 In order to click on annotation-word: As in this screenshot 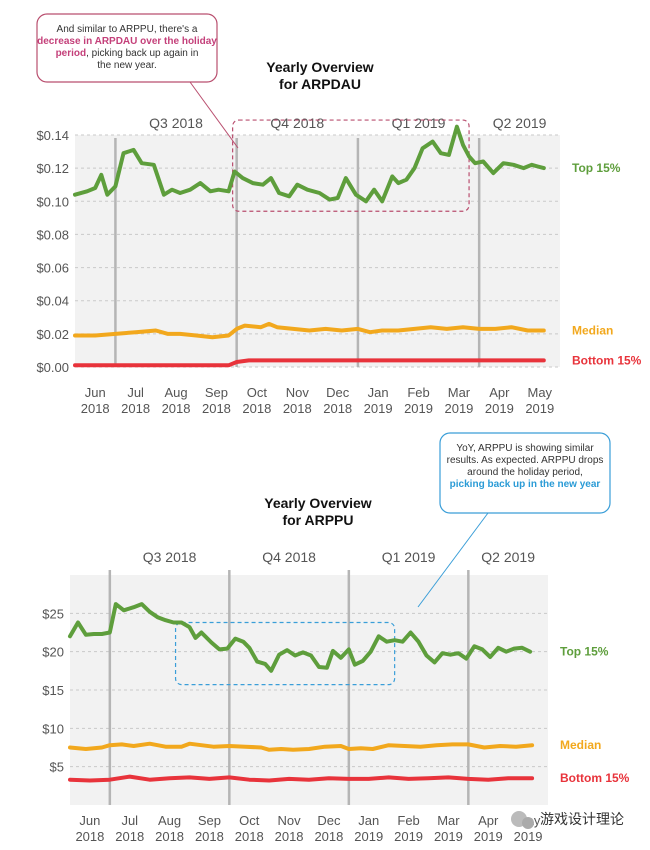, I will do `click(486, 460)`.